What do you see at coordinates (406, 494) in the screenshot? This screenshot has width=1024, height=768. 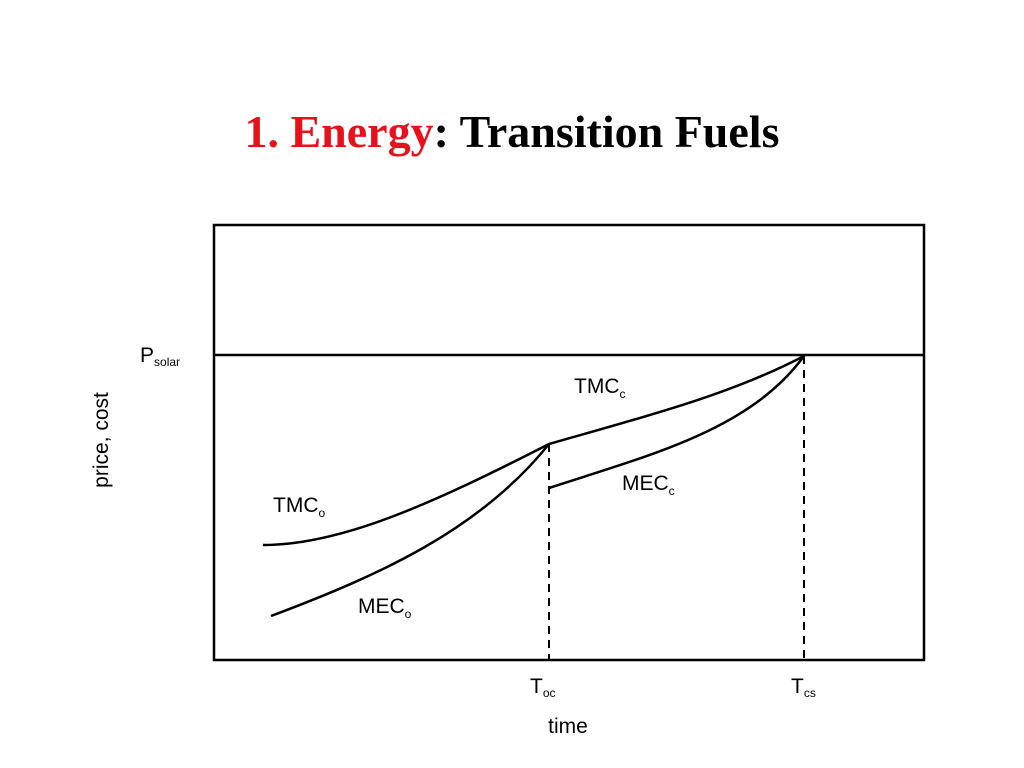 I see `tmc-o-curve` at bounding box center [406, 494].